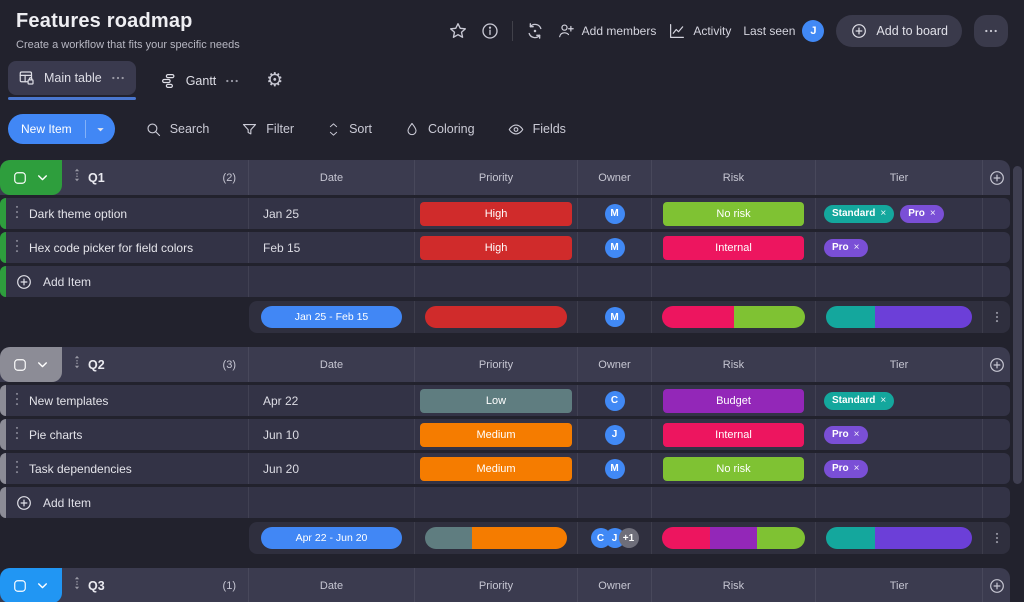  I want to click on date-cell: Jan 25, so click(332, 213).